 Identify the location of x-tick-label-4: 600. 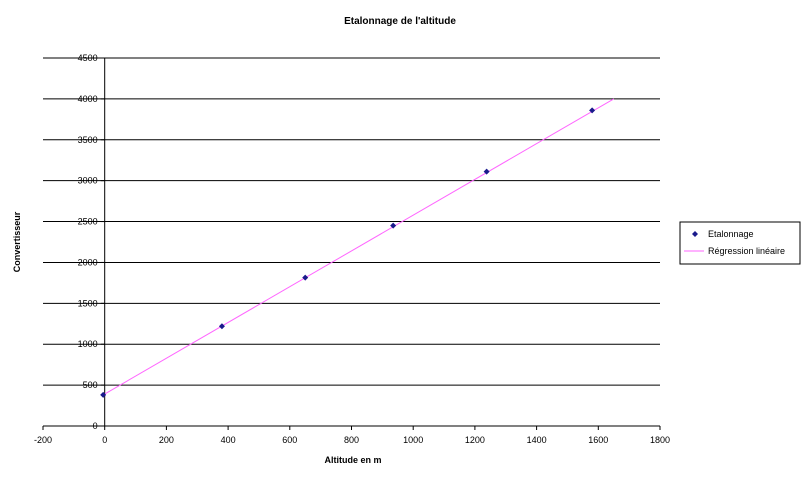
(289, 440).